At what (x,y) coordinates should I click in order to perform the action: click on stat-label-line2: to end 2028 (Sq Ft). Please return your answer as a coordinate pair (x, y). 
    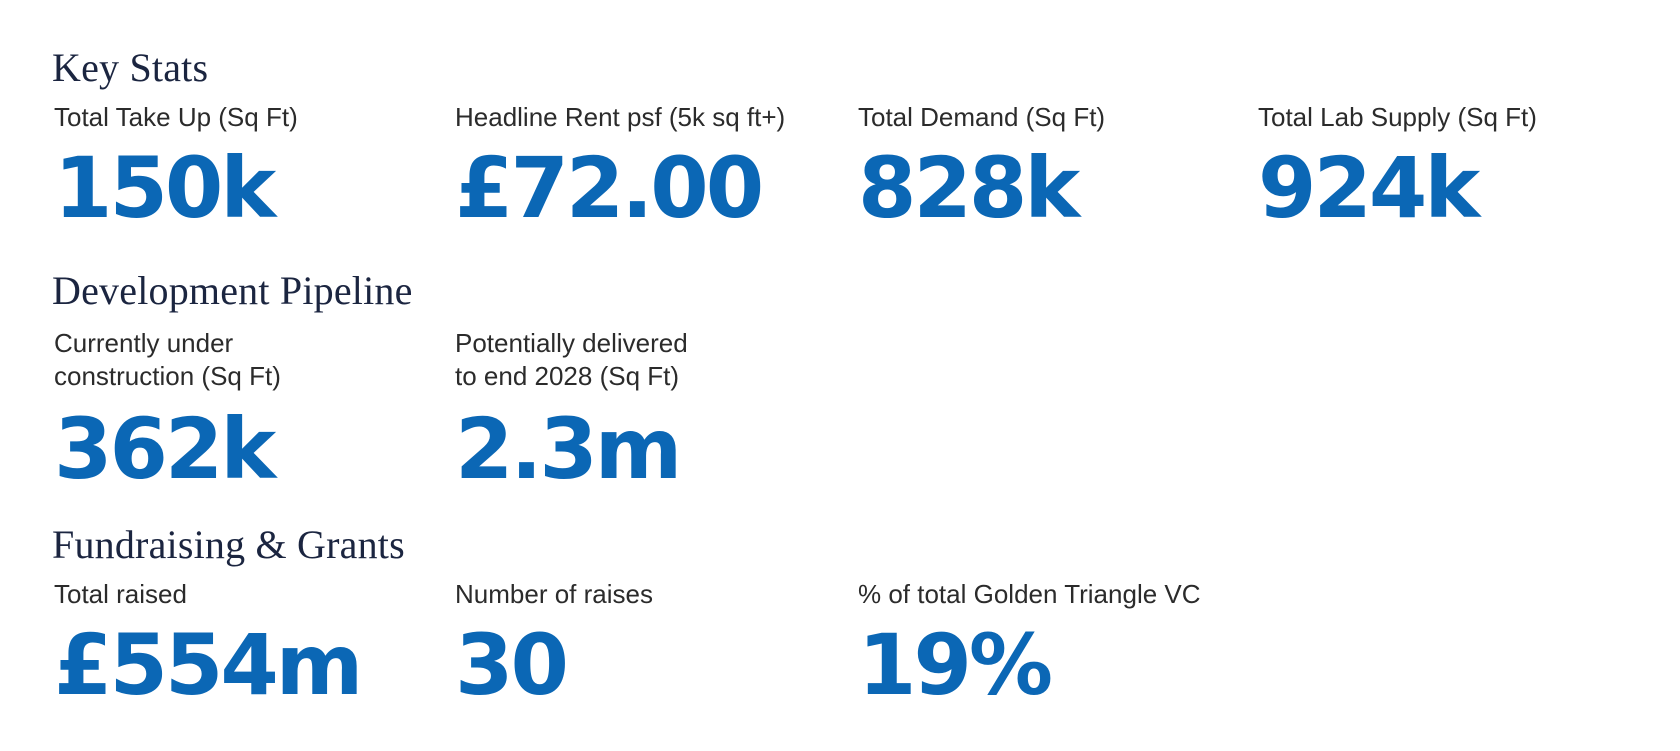
    Looking at the image, I should click on (567, 376).